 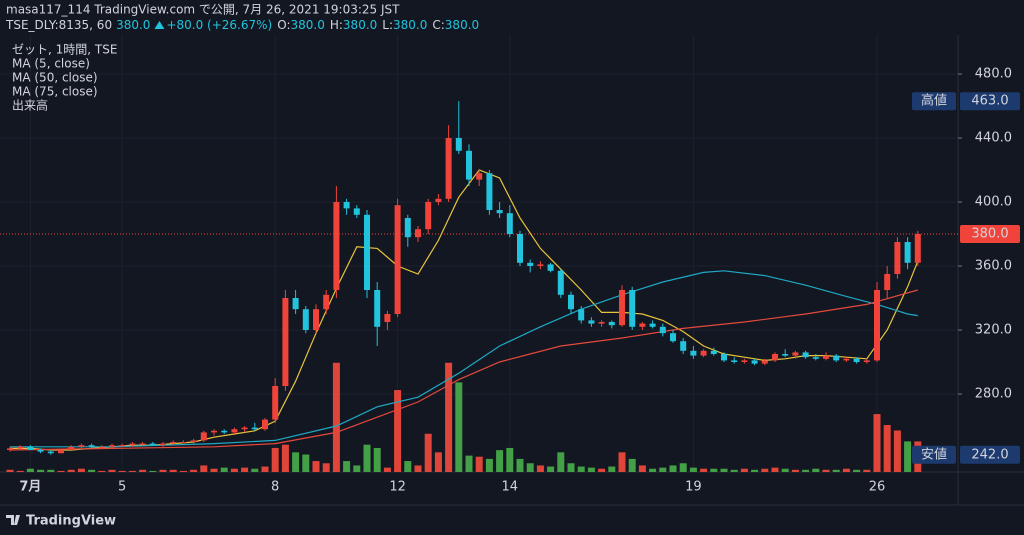 I want to click on x-tick-label: 19, so click(x=693, y=487).